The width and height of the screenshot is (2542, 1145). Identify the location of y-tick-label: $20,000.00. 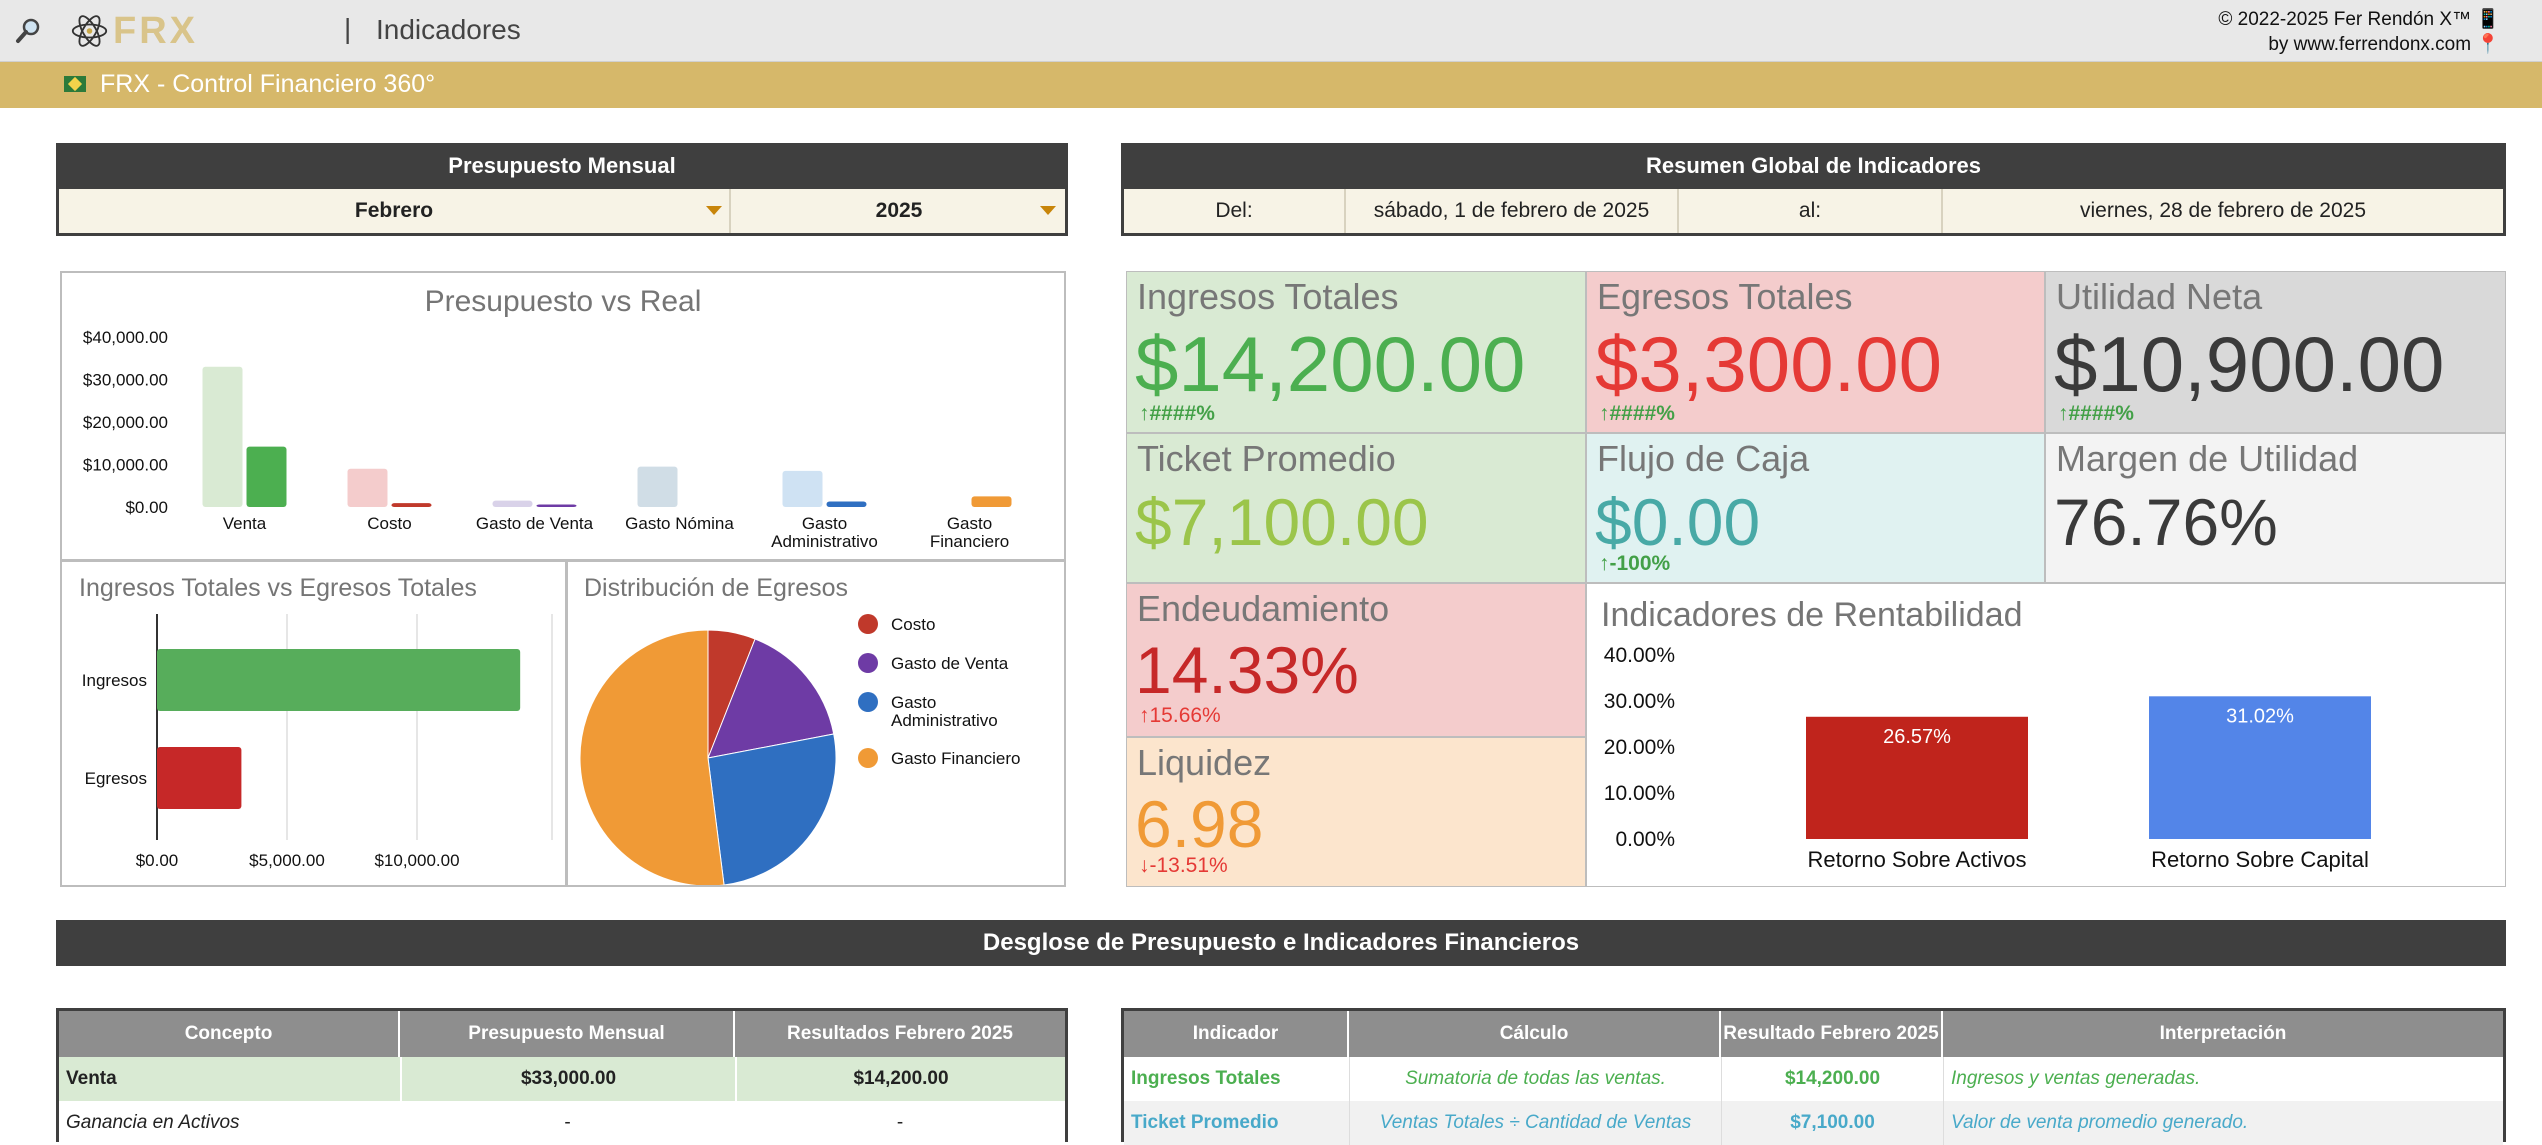
(125, 422).